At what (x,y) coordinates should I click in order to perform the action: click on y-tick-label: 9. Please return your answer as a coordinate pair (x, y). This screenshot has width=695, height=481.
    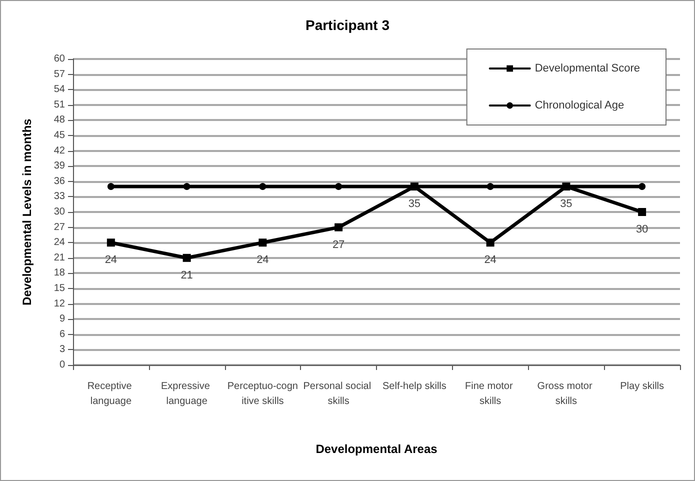
    Looking at the image, I should click on (62, 319).